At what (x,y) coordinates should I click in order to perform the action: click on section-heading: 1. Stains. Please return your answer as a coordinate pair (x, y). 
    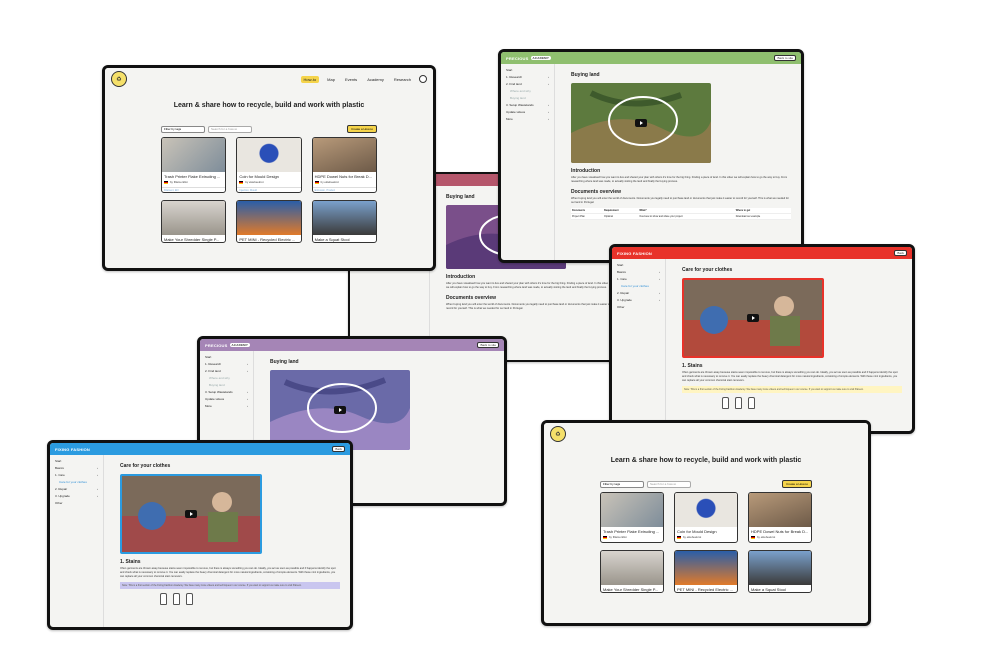
    Looking at the image, I should click on (130, 562).